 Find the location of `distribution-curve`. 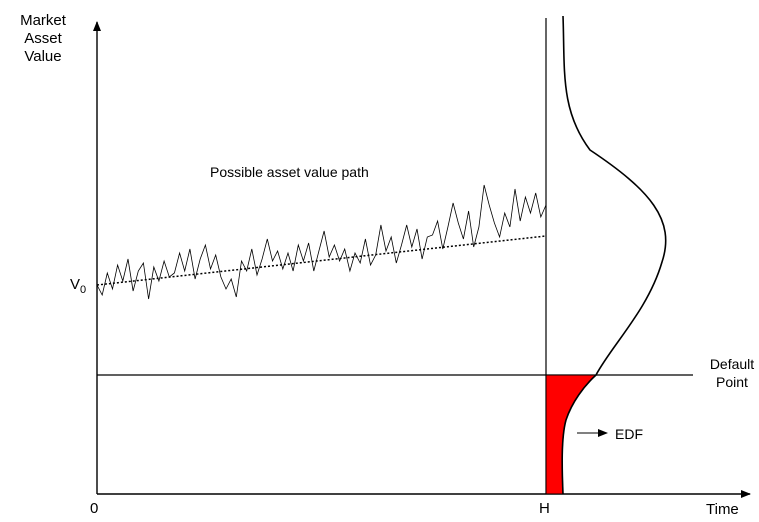

distribution-curve is located at coordinates (614, 255).